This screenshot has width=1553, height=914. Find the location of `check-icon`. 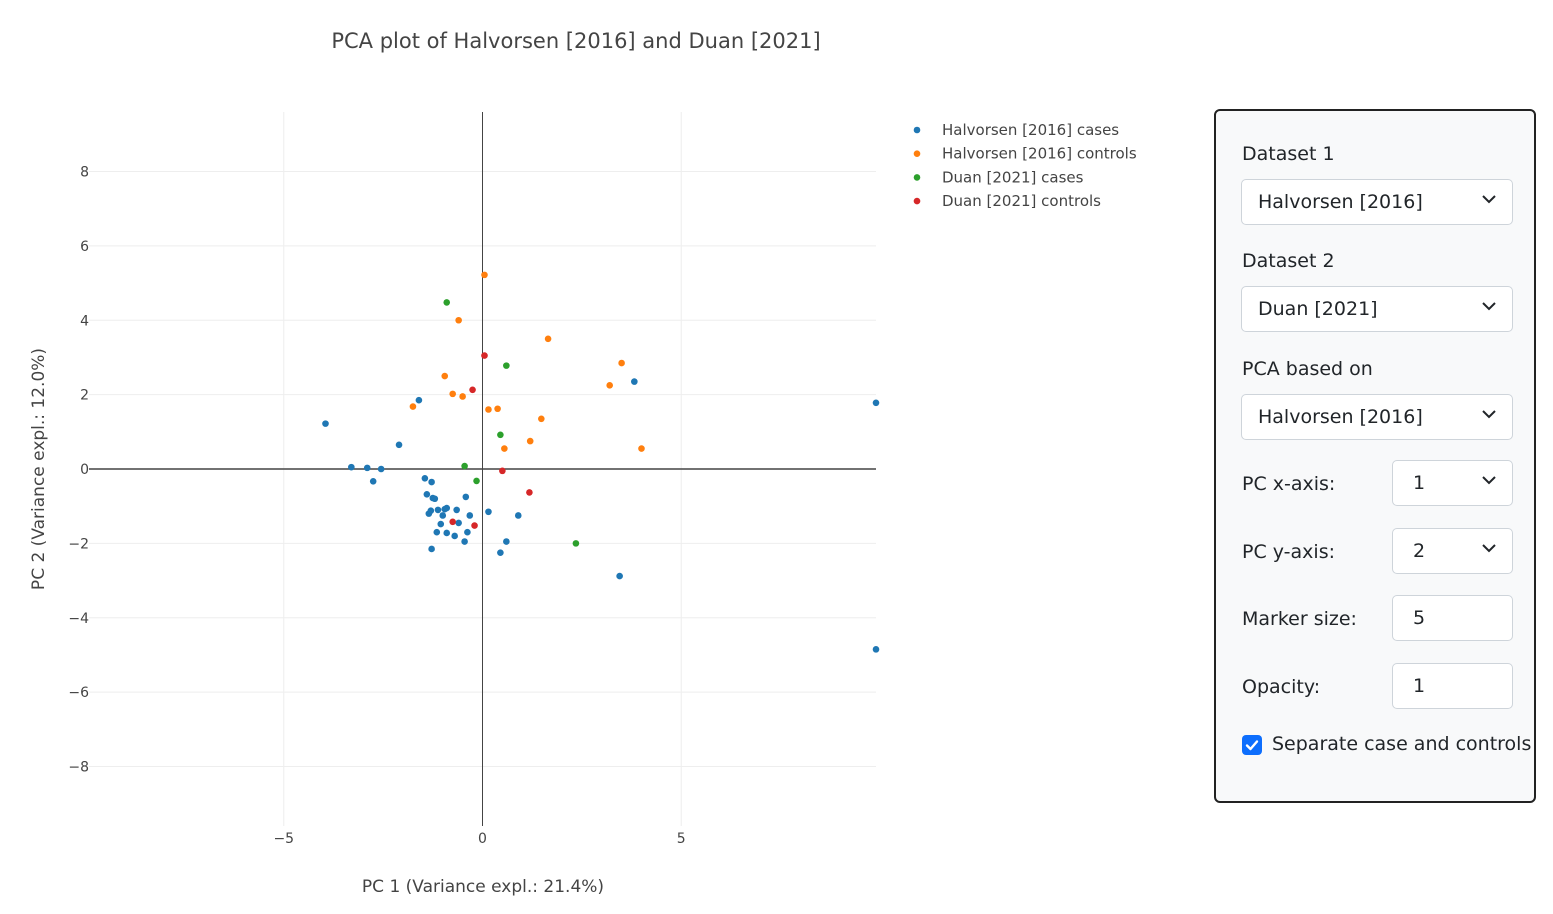

check-icon is located at coordinates (1252, 745).